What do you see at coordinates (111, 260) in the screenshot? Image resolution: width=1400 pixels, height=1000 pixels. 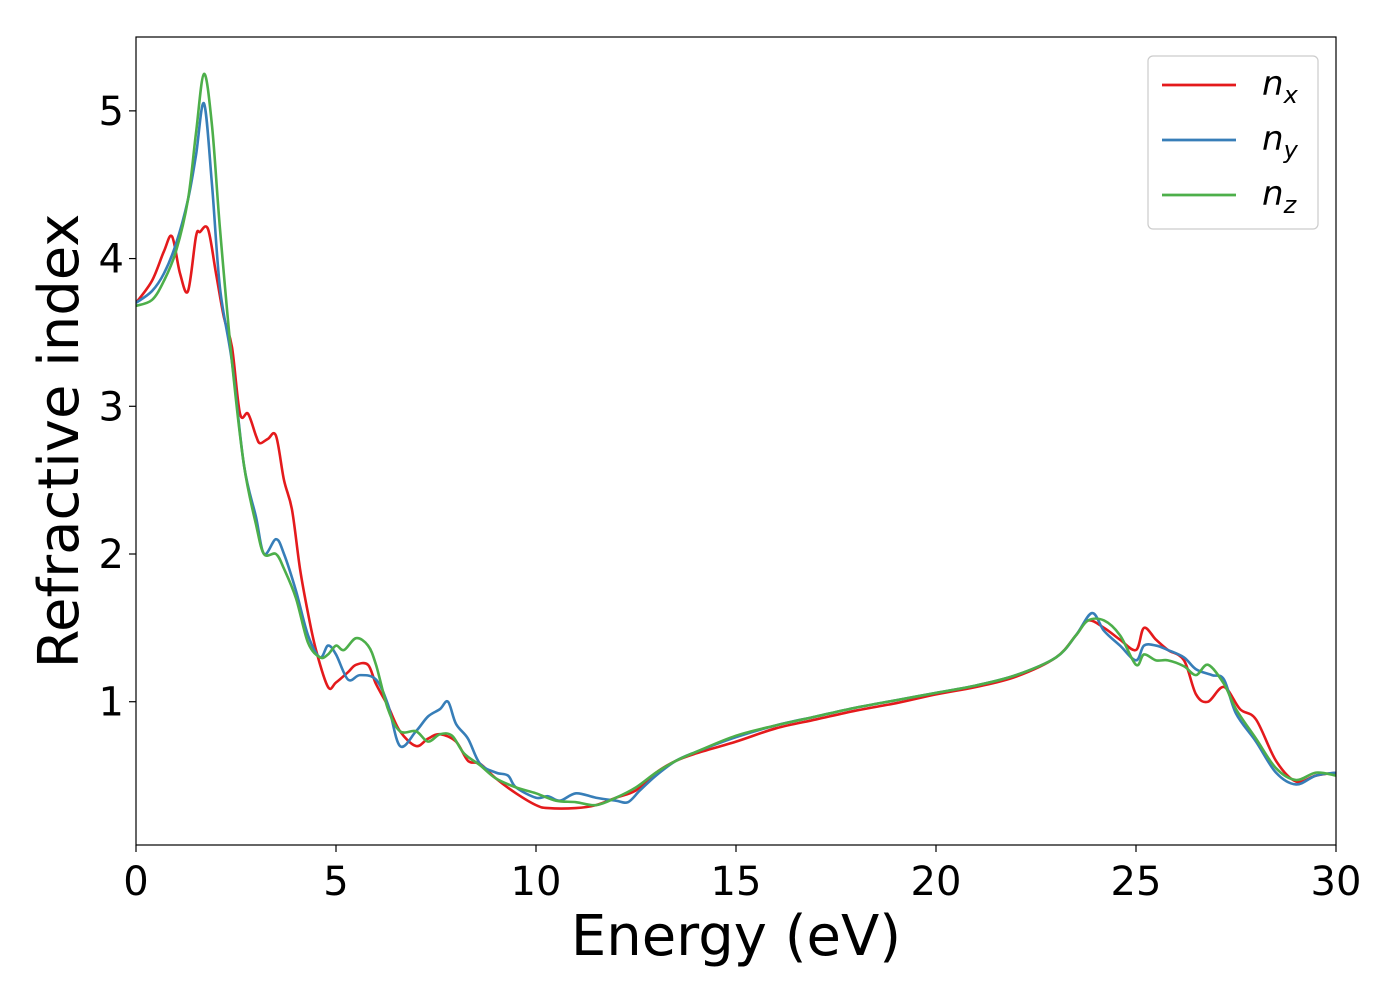 I see `y-tick-label: 4` at bounding box center [111, 260].